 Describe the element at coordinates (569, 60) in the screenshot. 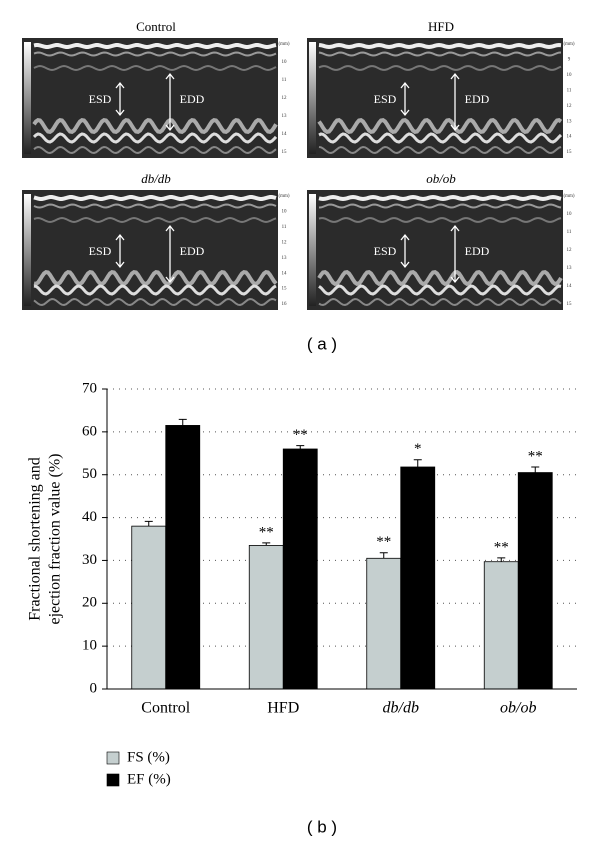

I see `scale-label: 9` at that location.